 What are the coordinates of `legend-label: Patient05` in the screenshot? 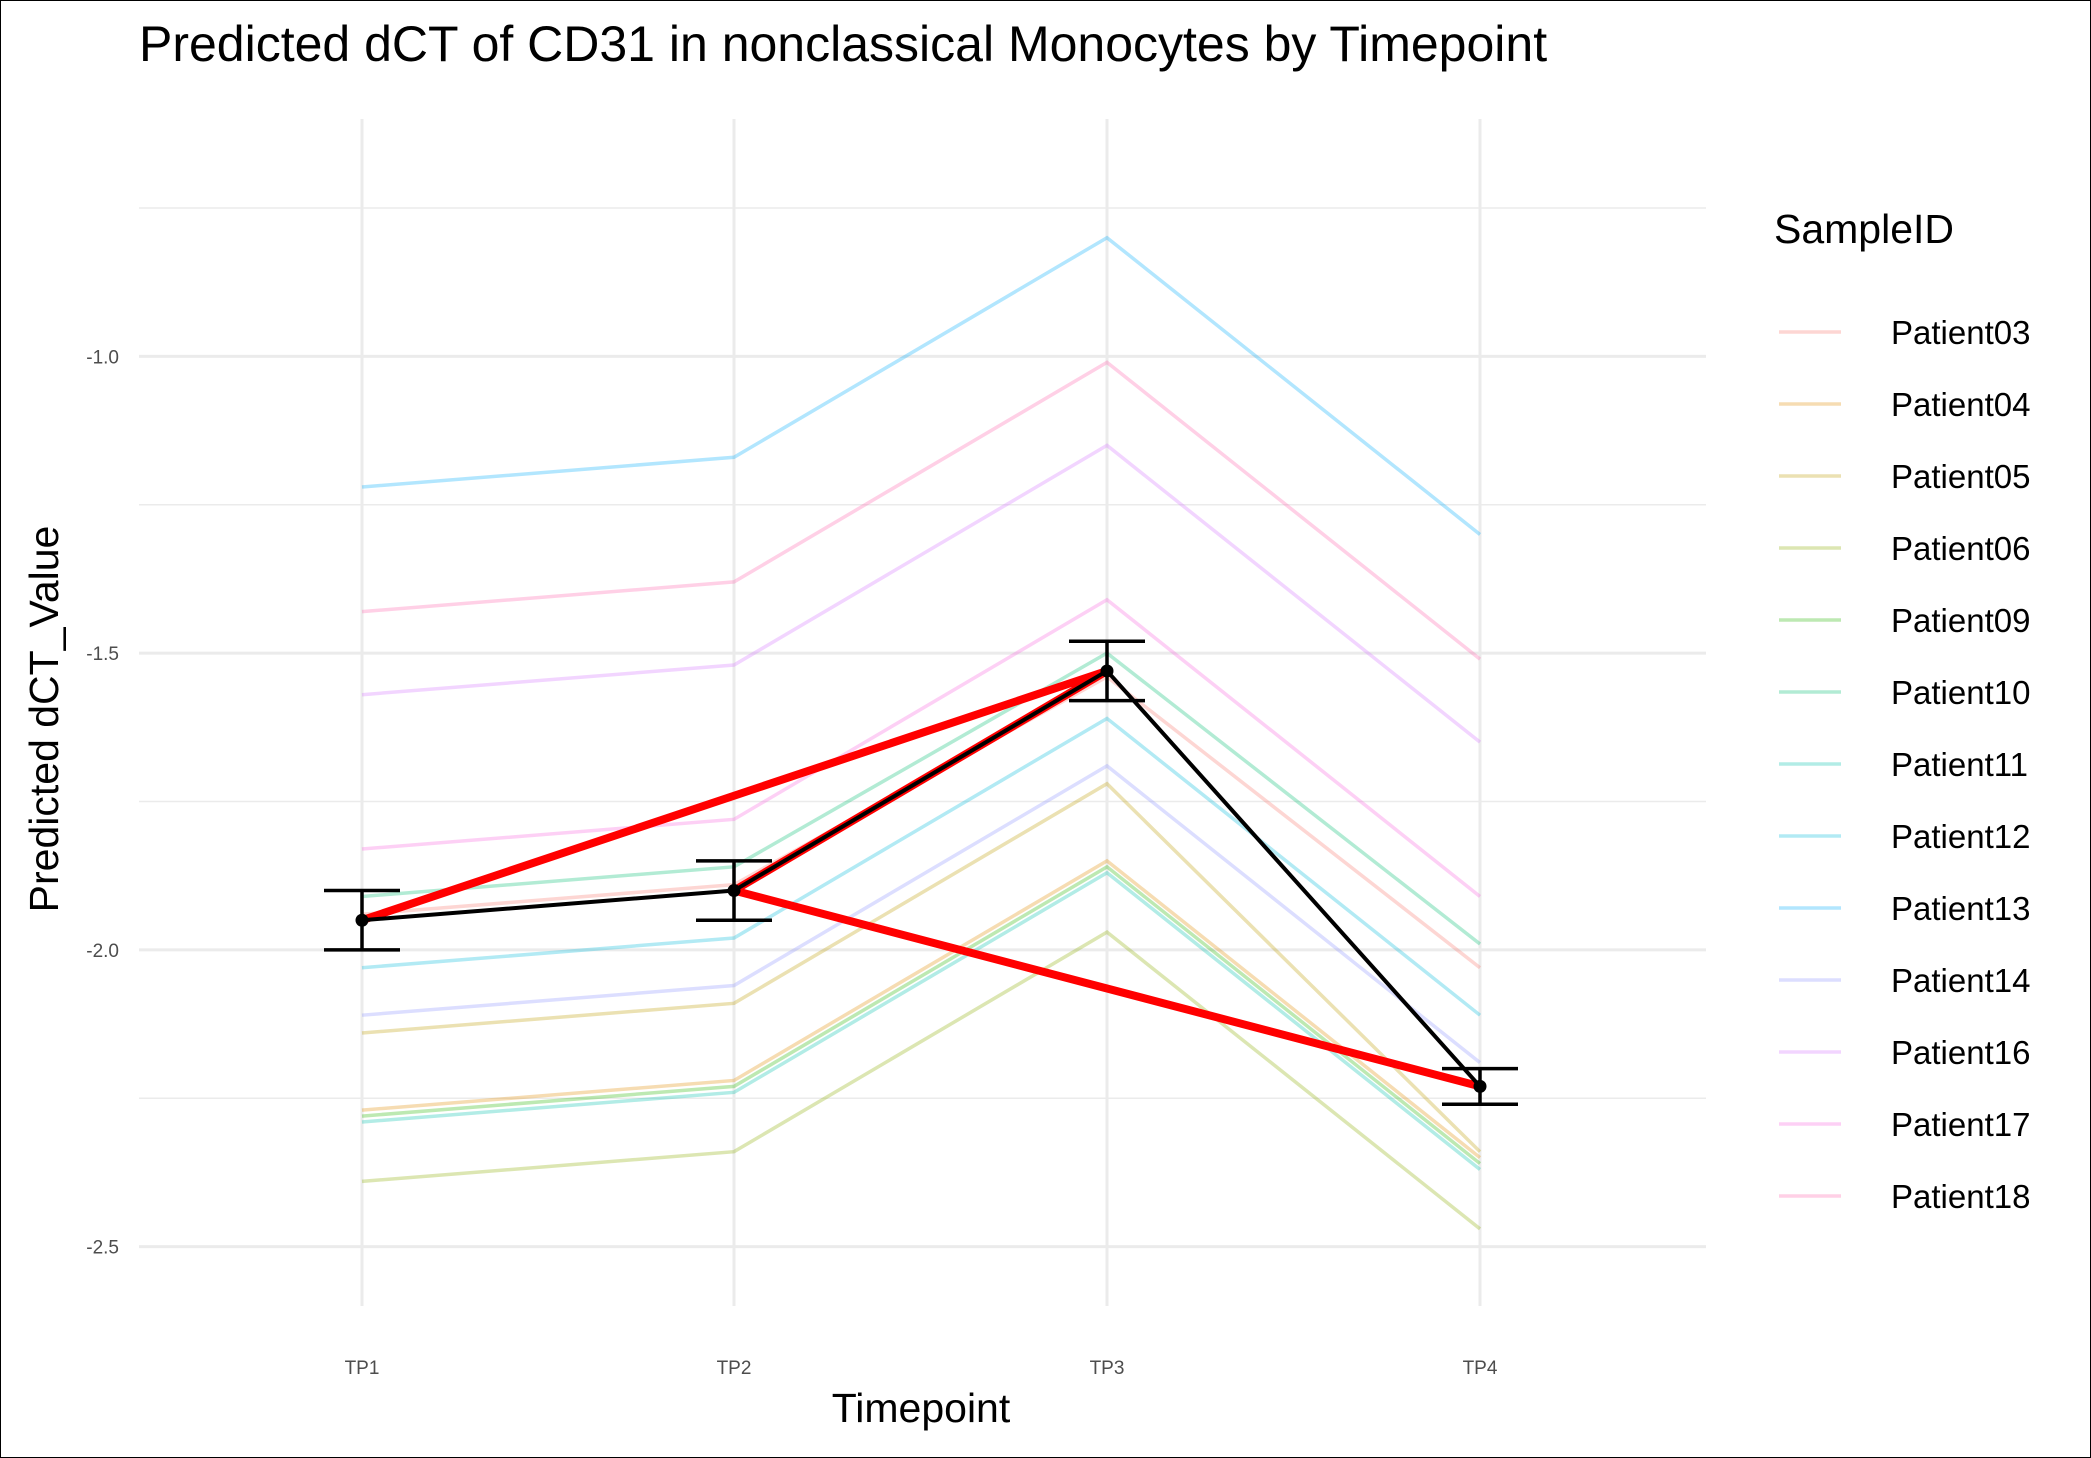 It's located at (1960, 476).